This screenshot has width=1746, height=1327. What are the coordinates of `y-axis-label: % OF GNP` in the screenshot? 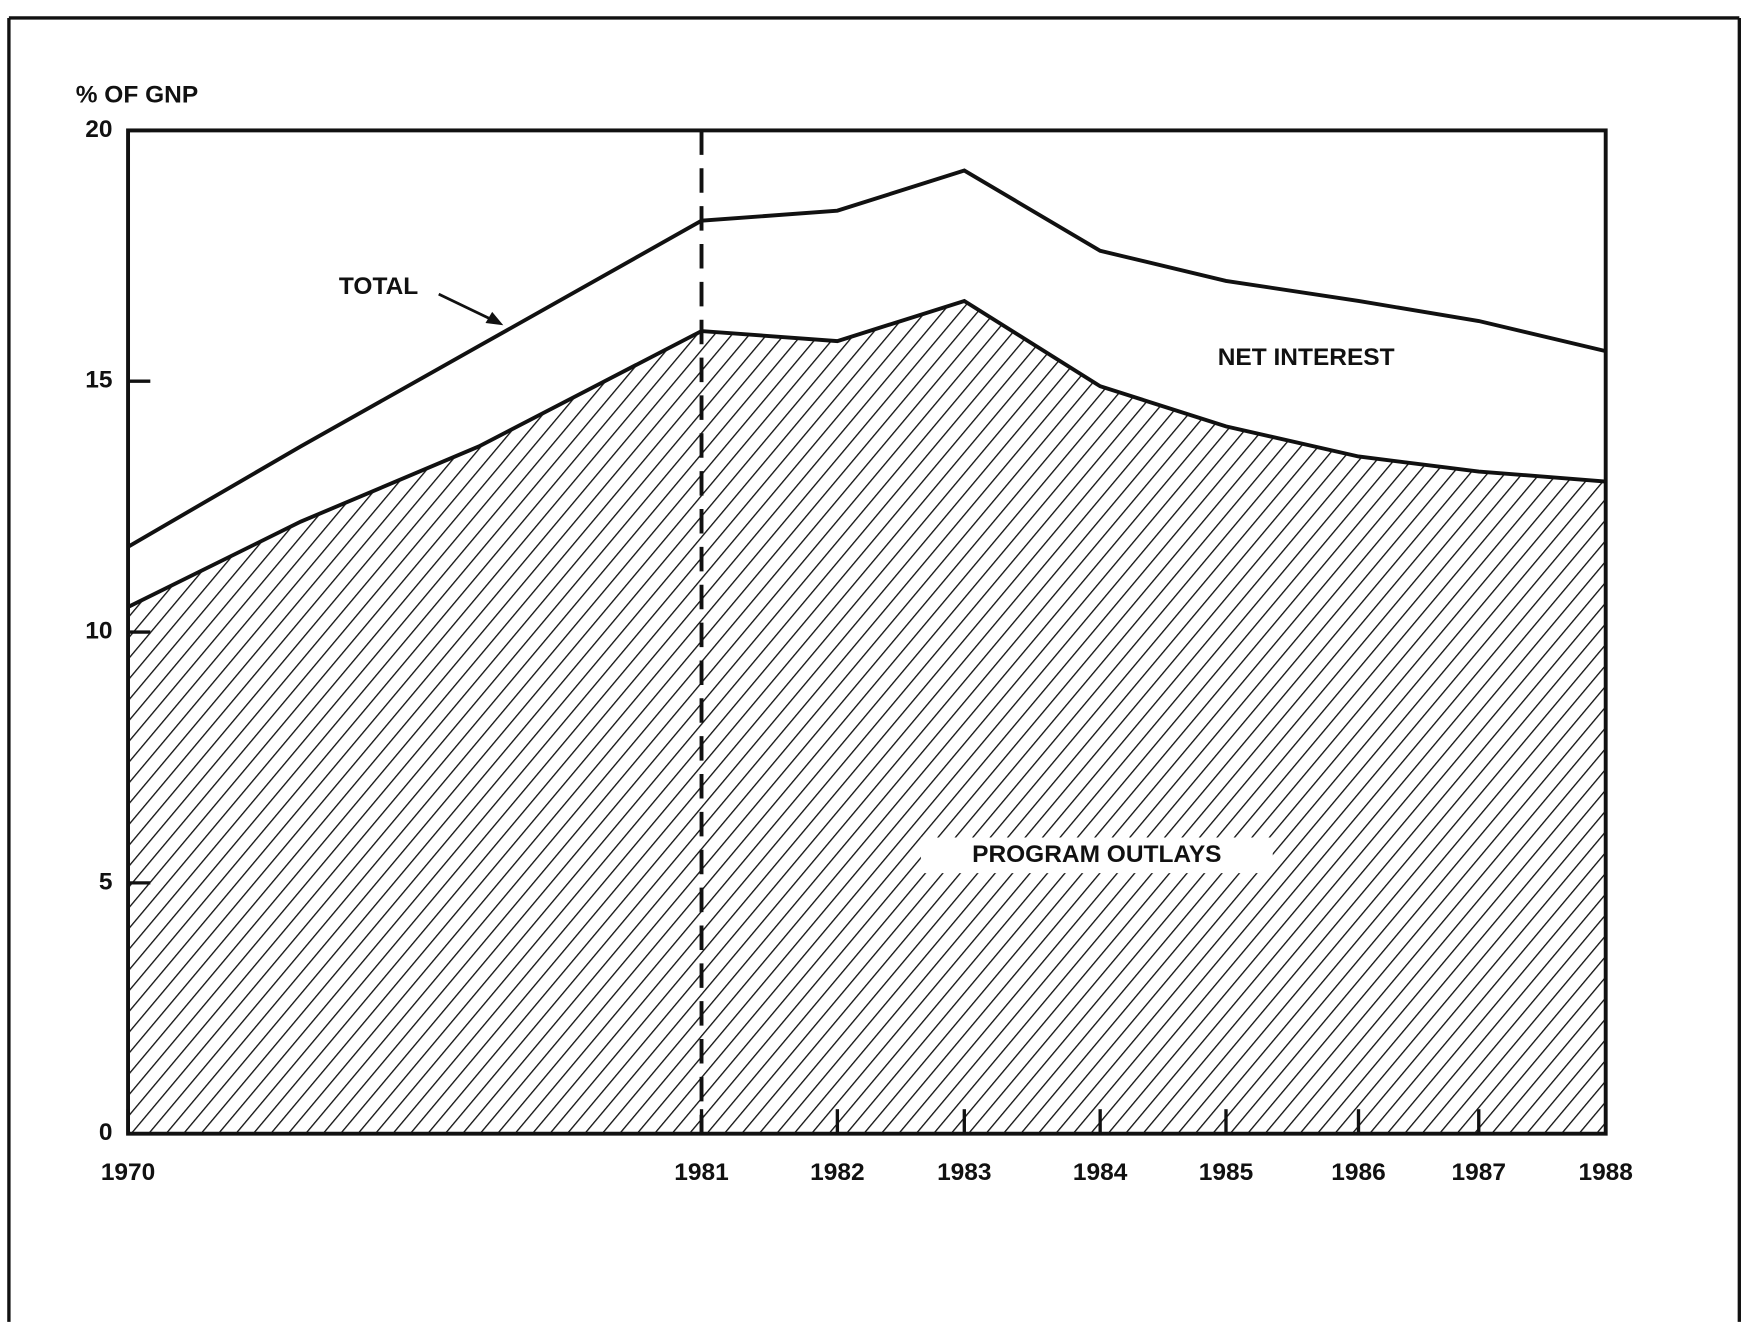 It's located at (137, 94).